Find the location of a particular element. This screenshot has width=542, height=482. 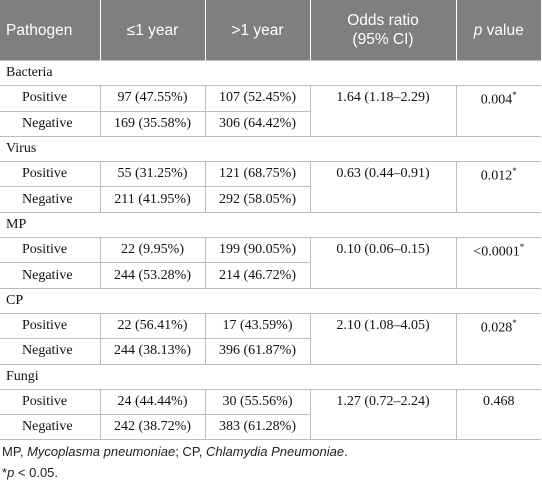

group-row: Bacteria is located at coordinates (270, 73).